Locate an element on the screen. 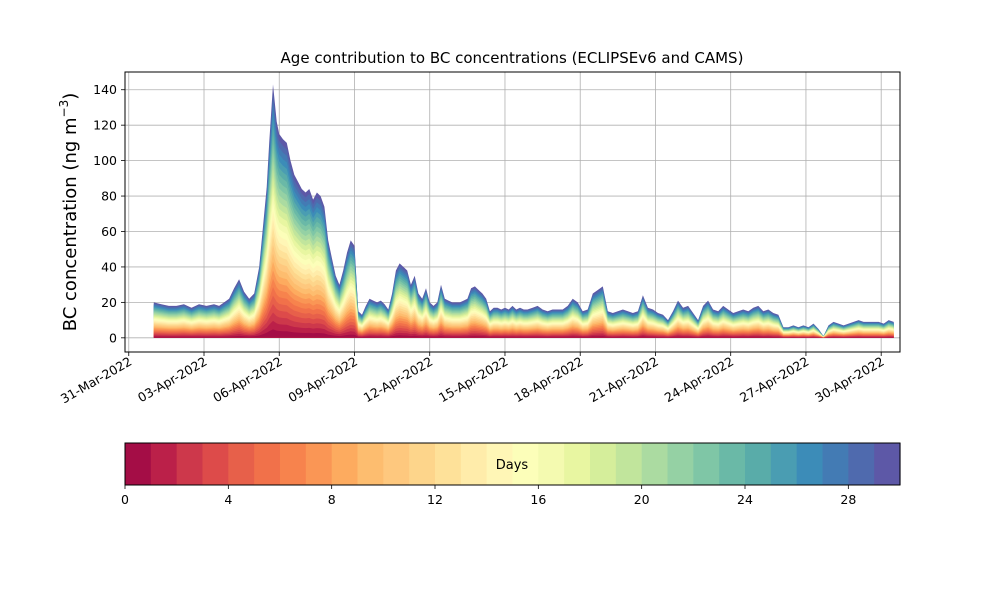 This screenshot has width=1000, height=604. x-tick-label: 12-Apr-2022 is located at coordinates (398, 380).